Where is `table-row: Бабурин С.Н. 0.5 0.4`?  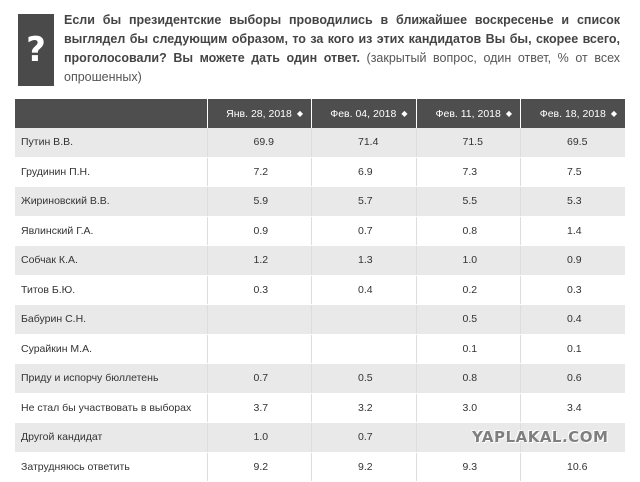 table-row: Бабурин С.Н. 0.5 0.4 is located at coordinates (320, 319).